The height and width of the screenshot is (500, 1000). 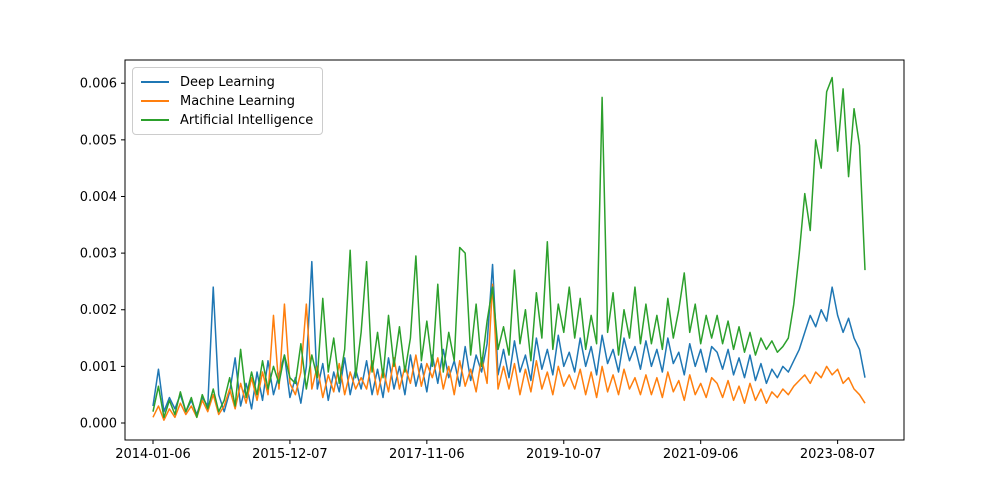 I want to click on x-tick-label: 2014-01-06, so click(x=153, y=454).